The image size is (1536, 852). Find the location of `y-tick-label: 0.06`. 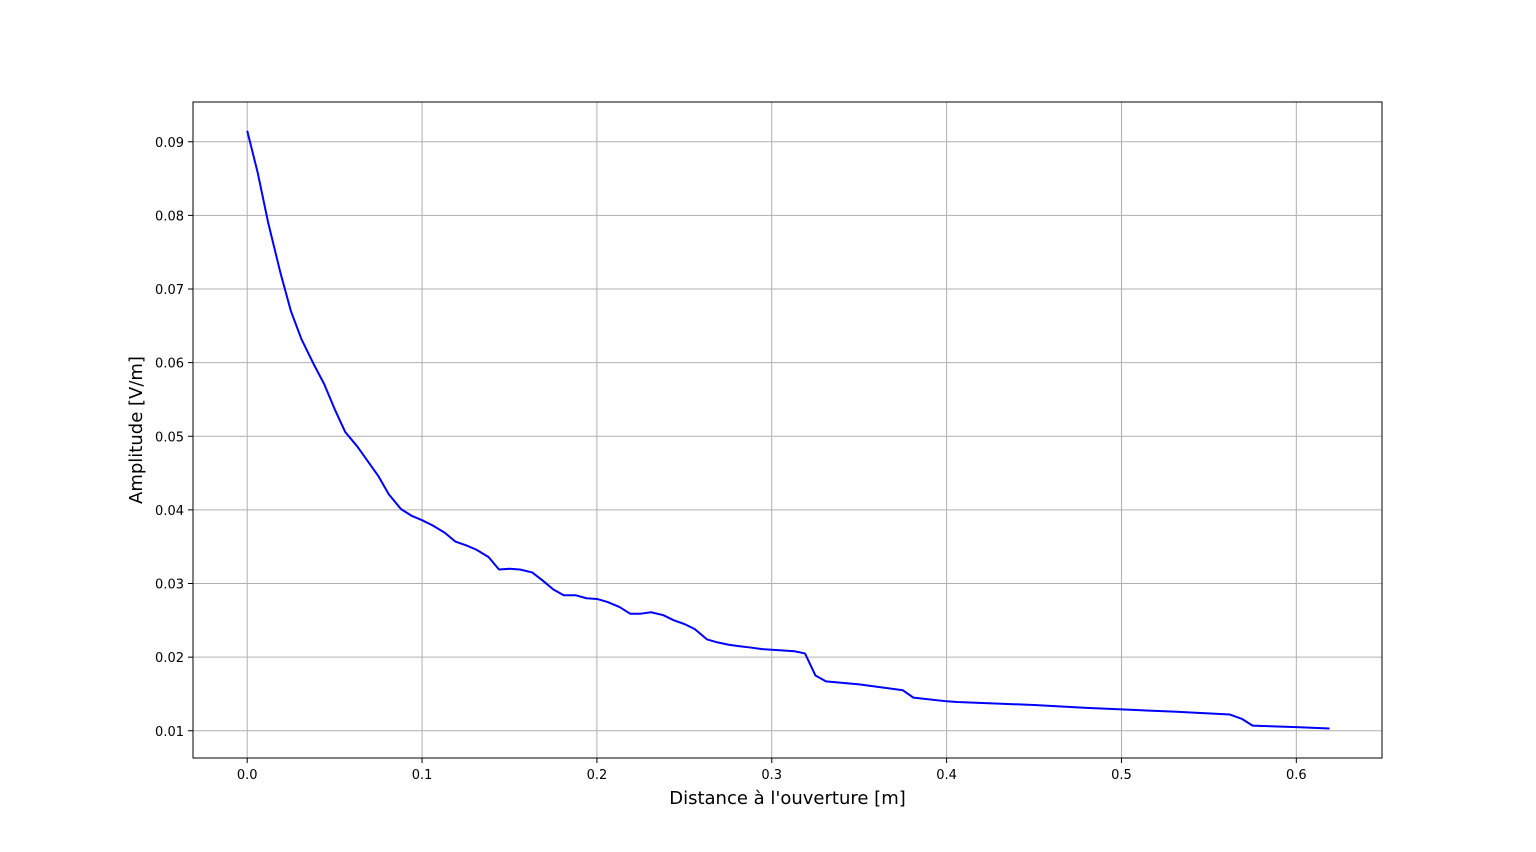

y-tick-label: 0.06 is located at coordinates (169, 364).